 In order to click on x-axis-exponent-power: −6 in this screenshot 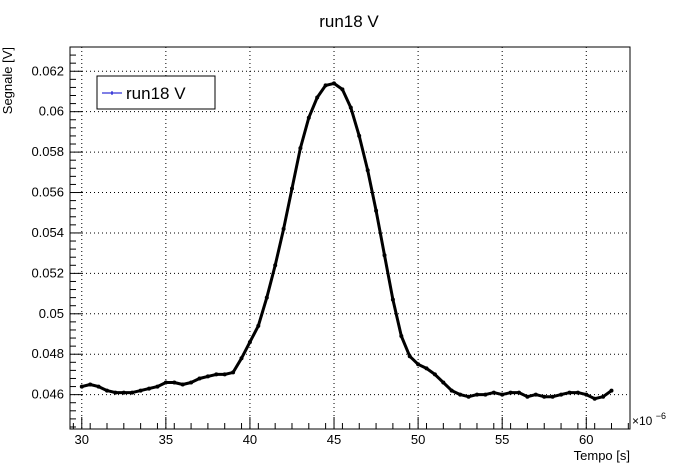, I will do `click(661, 416)`.